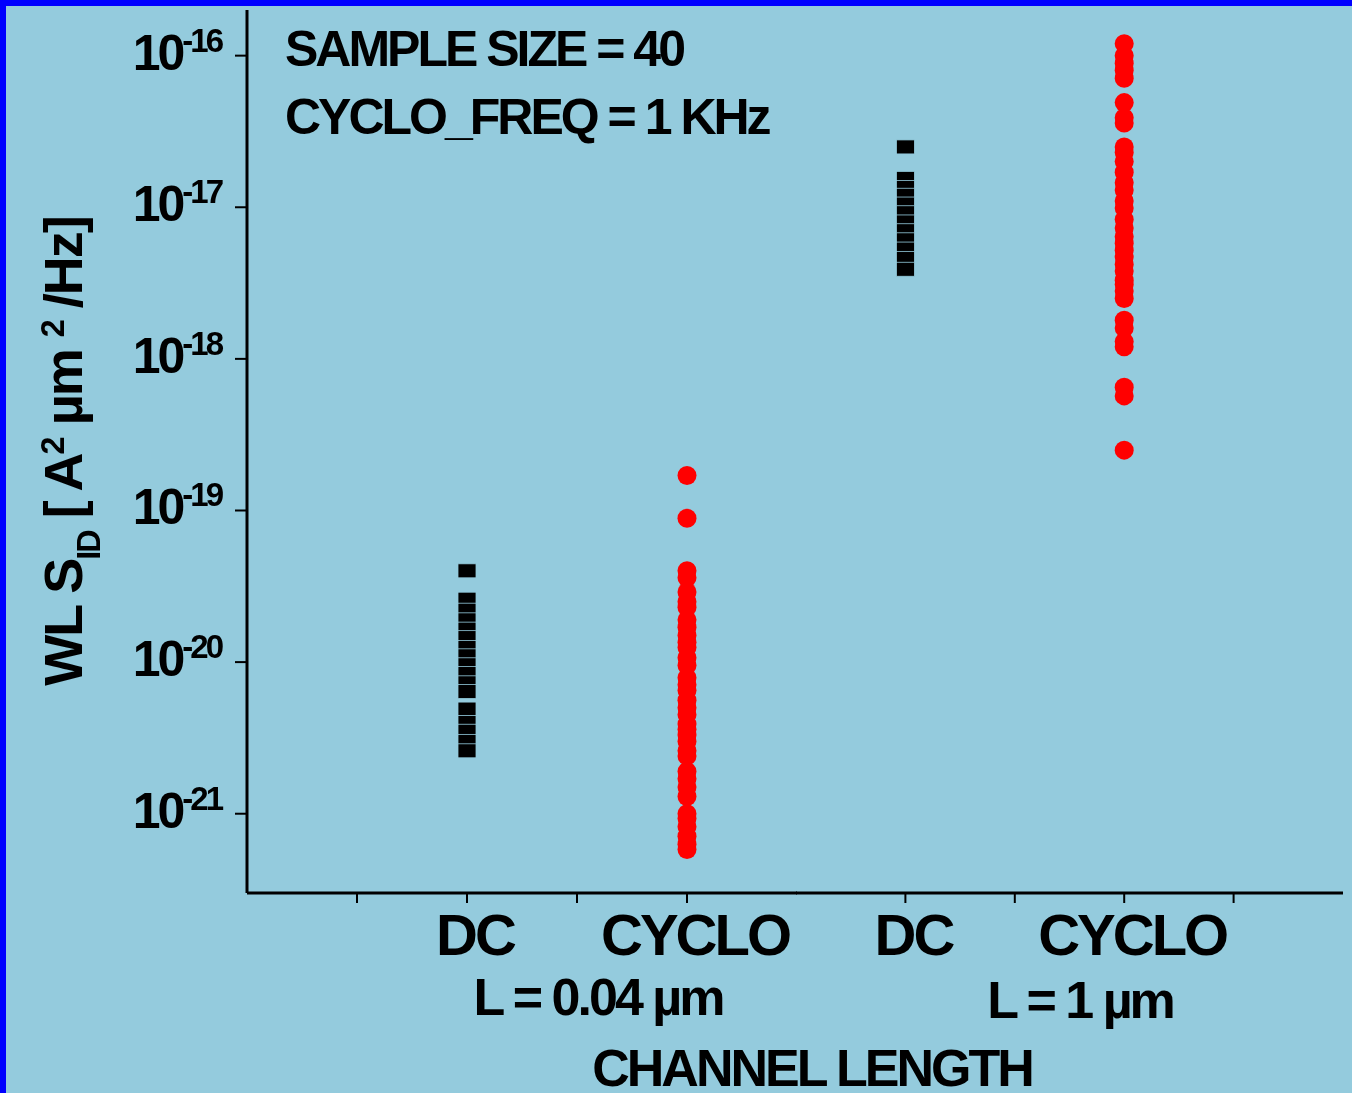  Describe the element at coordinates (177, 657) in the screenshot. I see `y-tick-label: 10$^{-20}$` at that location.